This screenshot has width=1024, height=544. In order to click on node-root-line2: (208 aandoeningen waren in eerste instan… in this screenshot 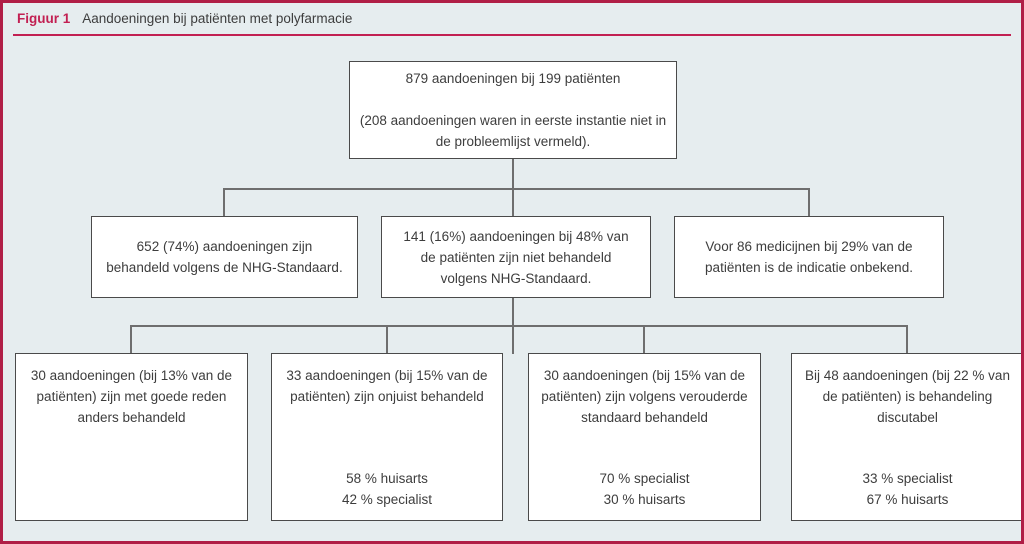, I will do `click(513, 131)`.